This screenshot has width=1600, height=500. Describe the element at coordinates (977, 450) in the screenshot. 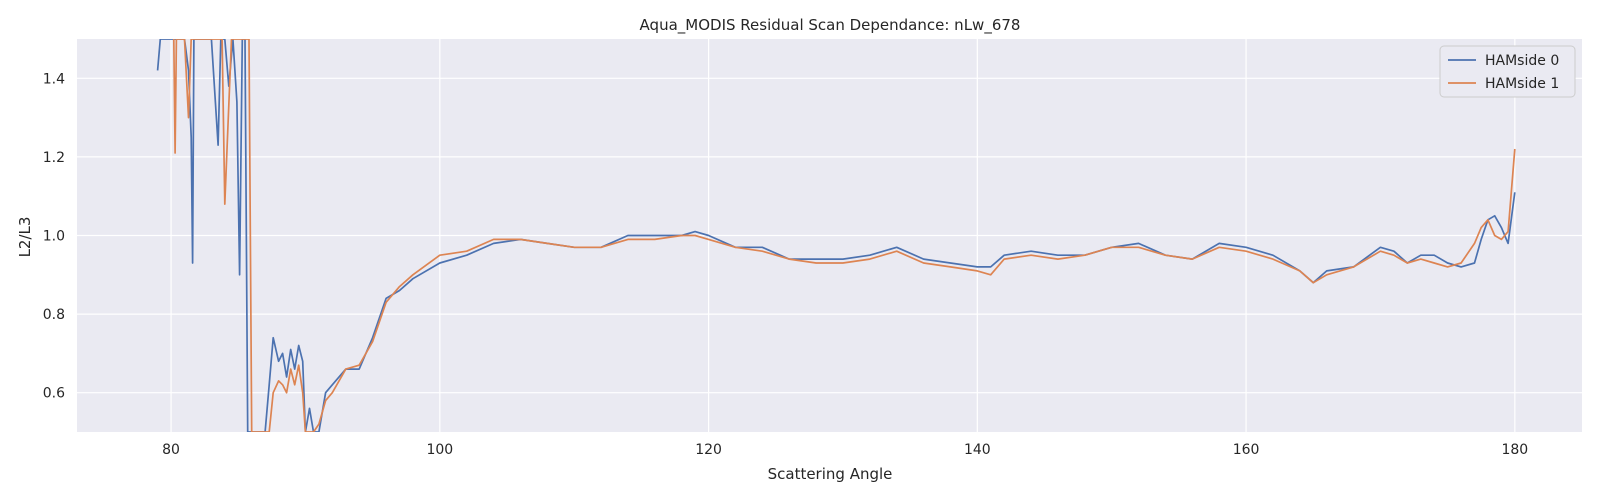

I see `x-tick-label: 140` at that location.